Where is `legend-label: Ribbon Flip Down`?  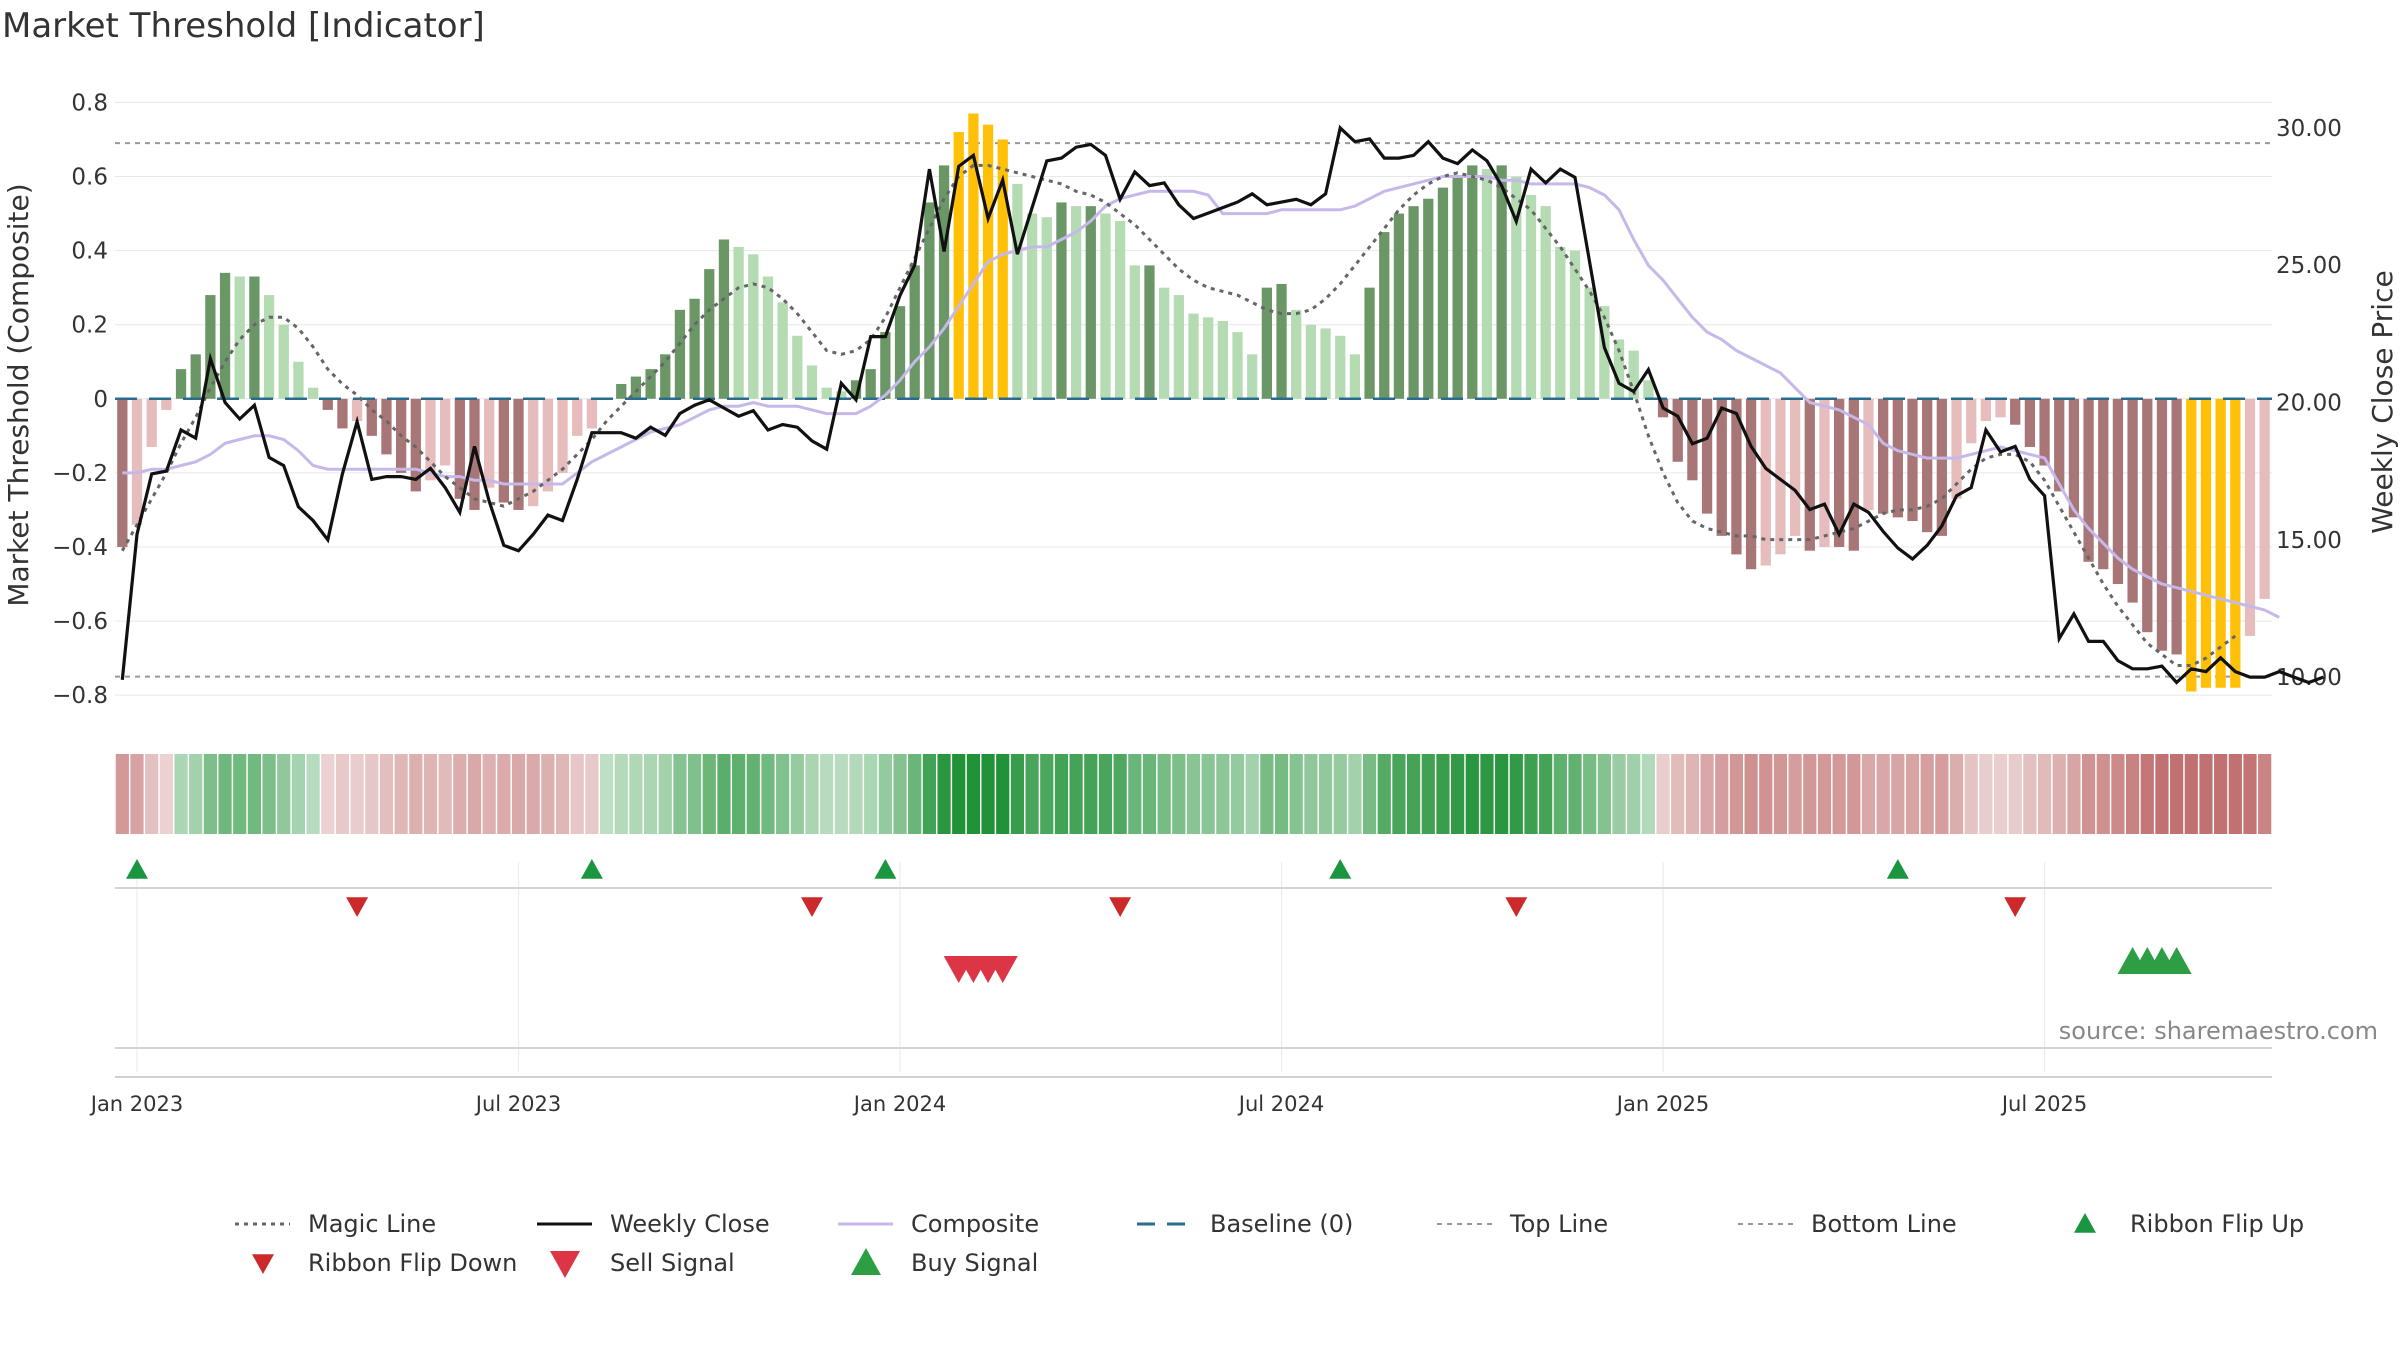
legend-label: Ribbon Flip Down is located at coordinates (412, 1263).